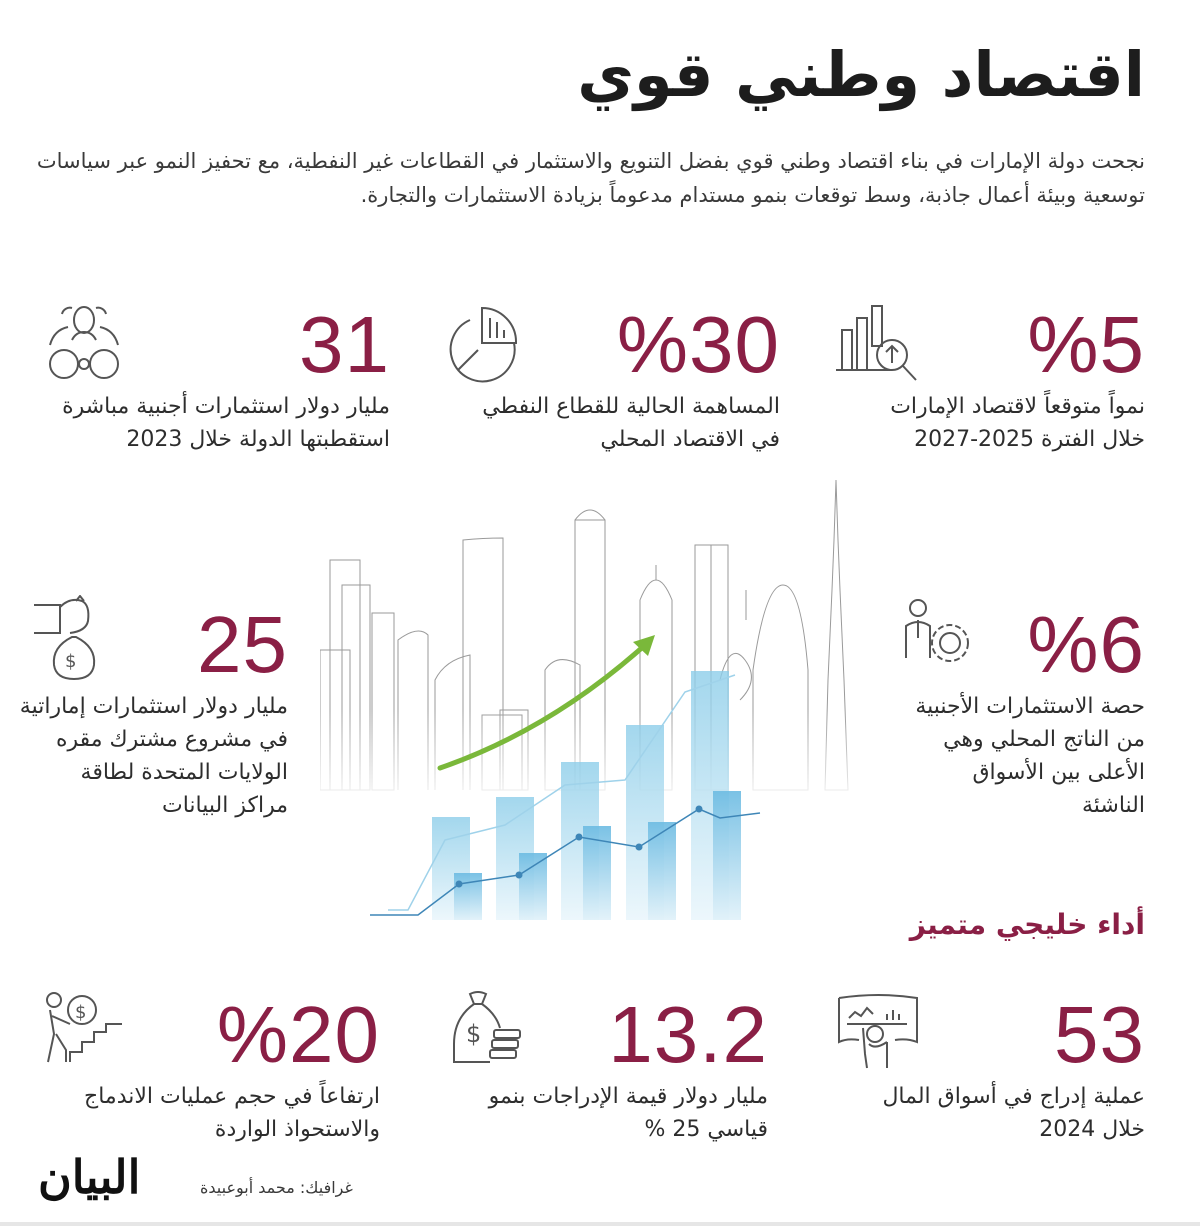 The image size is (1200, 1226). I want to click on section-heading-gulf-performance: أداء خليجي متميز, so click(1027, 924).